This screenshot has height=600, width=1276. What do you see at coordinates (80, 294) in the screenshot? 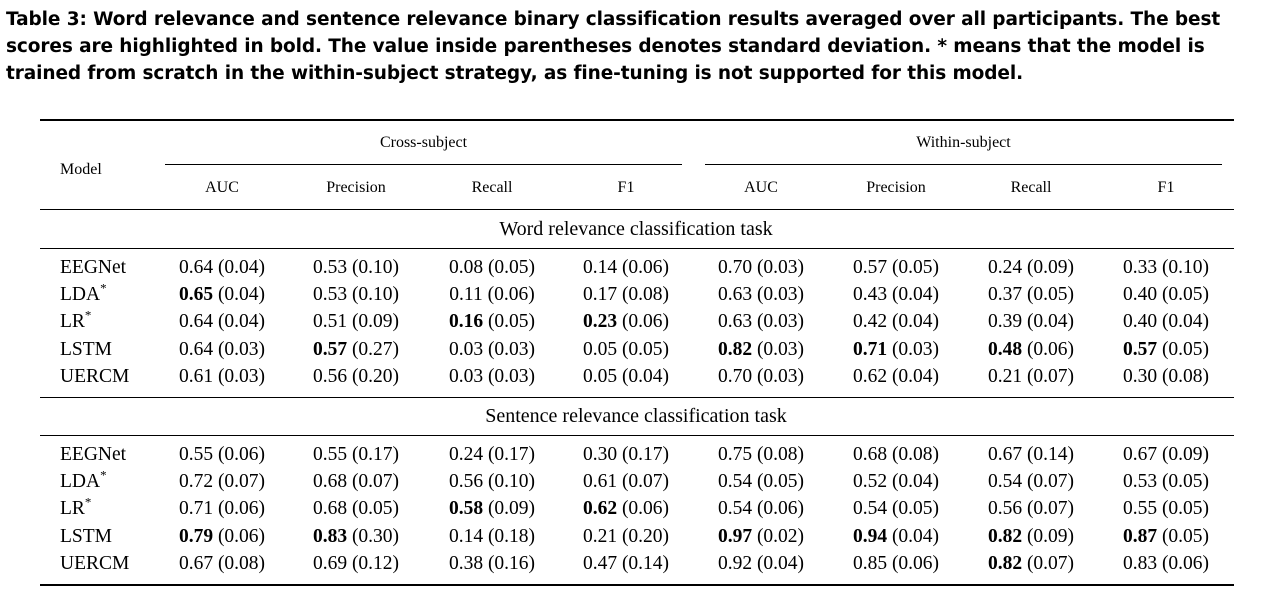
I see `model-label: LDA` at bounding box center [80, 294].